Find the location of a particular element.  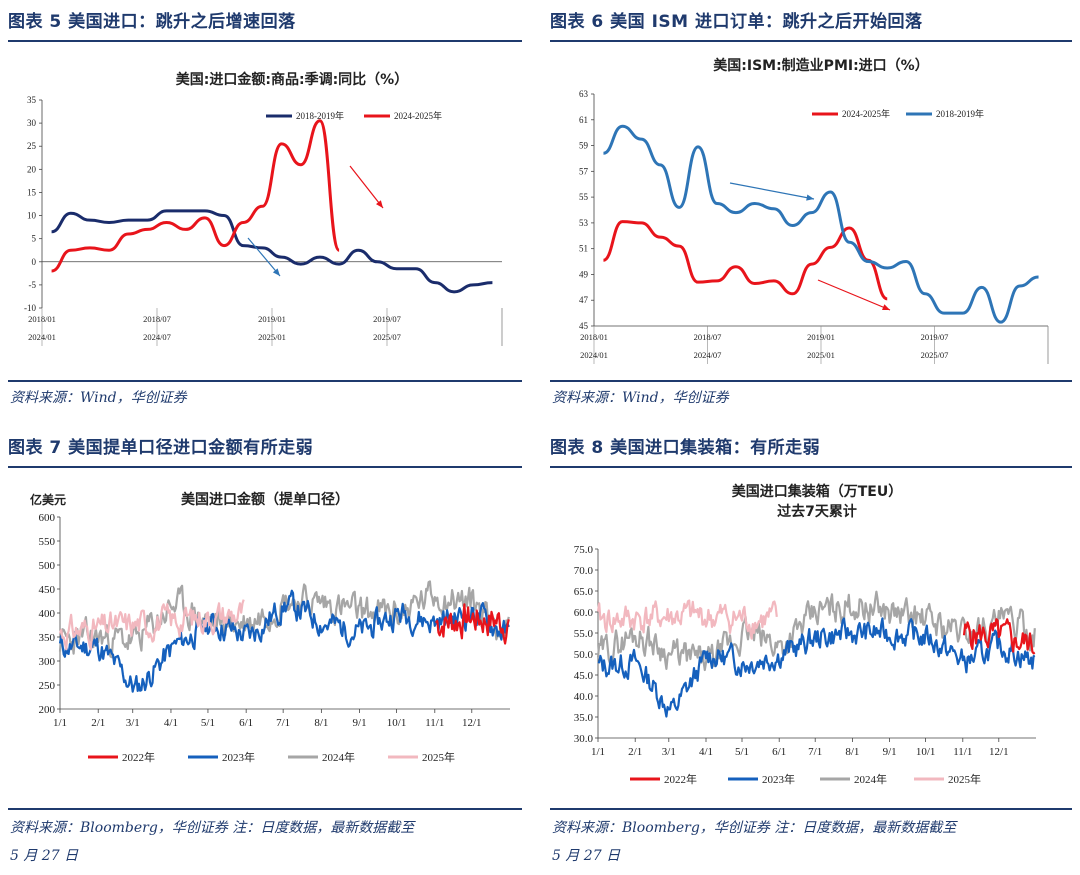

y-tick-label: 47 is located at coordinates (584, 300).